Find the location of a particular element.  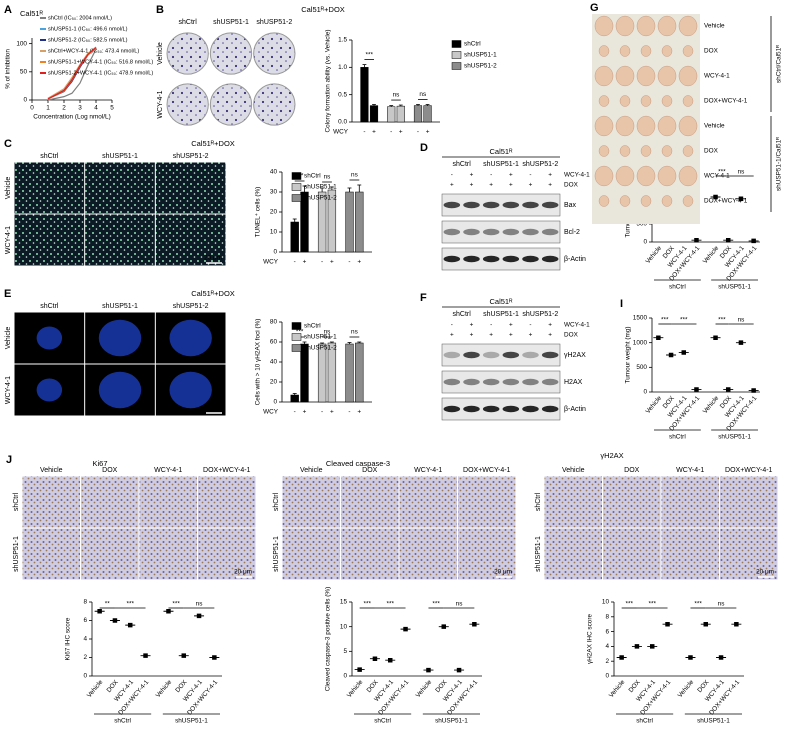

y-tick-label: 4 is located at coordinates (607, 646).